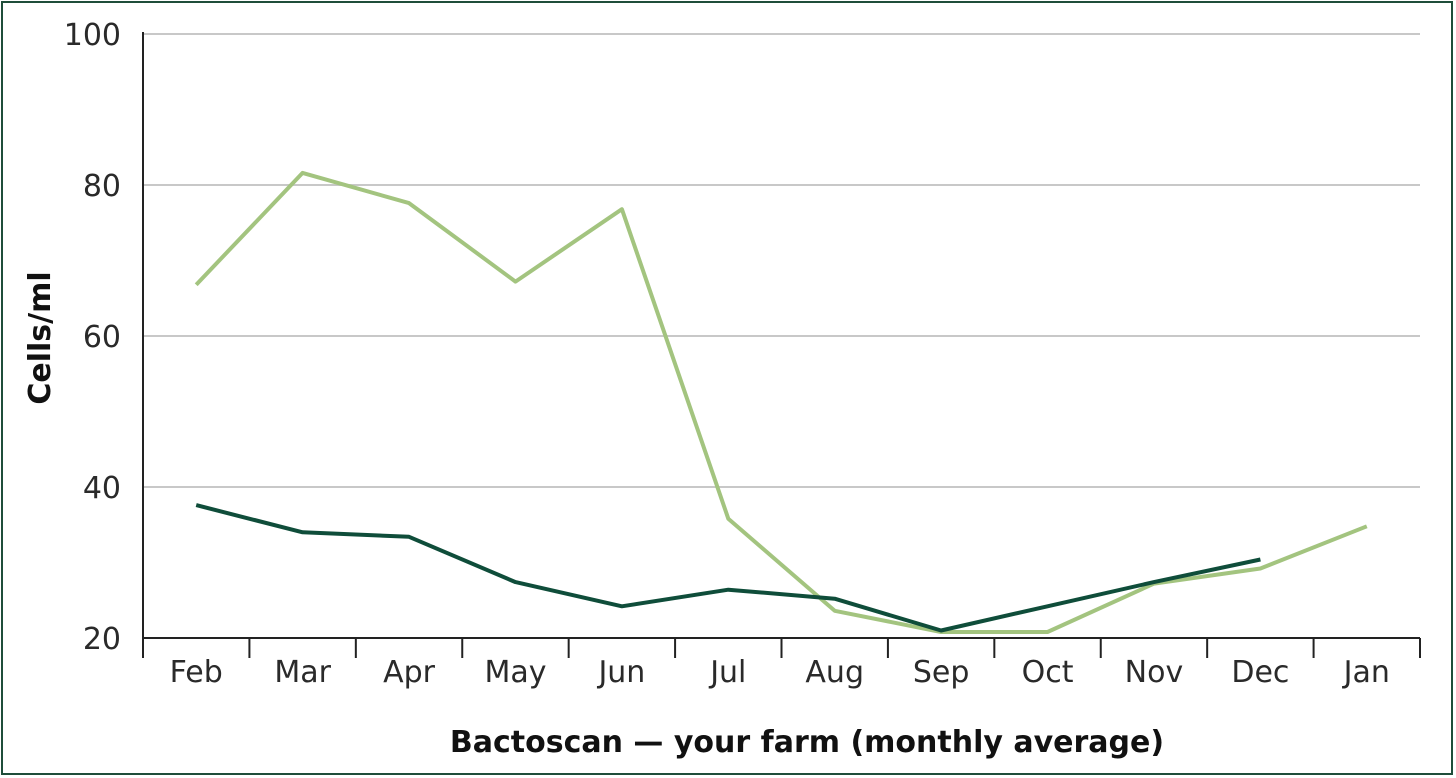 Image resolution: width=1456 pixels, height=778 pixels. Describe the element at coordinates (941, 672) in the screenshot. I see `x-tick-label: Sep` at that location.